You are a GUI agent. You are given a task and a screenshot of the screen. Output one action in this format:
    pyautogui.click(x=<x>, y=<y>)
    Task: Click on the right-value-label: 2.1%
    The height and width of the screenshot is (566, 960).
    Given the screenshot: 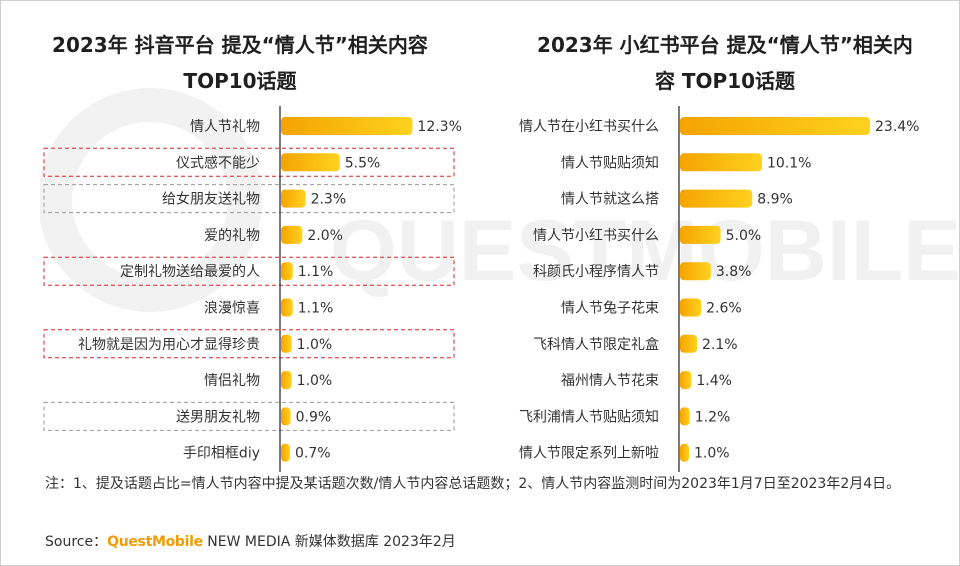 What is the action you would take?
    pyautogui.click(x=720, y=345)
    